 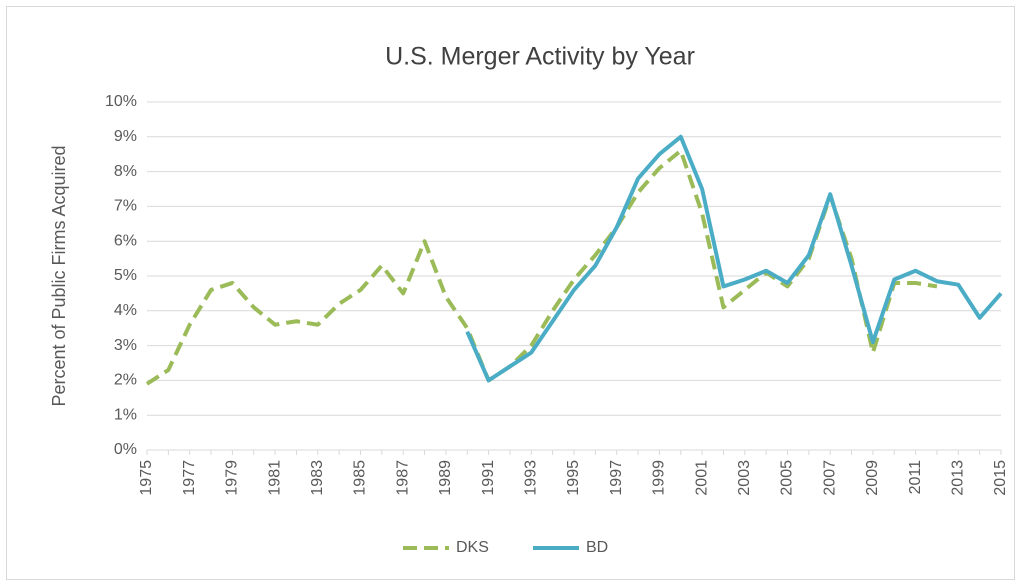 What do you see at coordinates (787, 478) in the screenshot?
I see `x-tick-label: 2005` at bounding box center [787, 478].